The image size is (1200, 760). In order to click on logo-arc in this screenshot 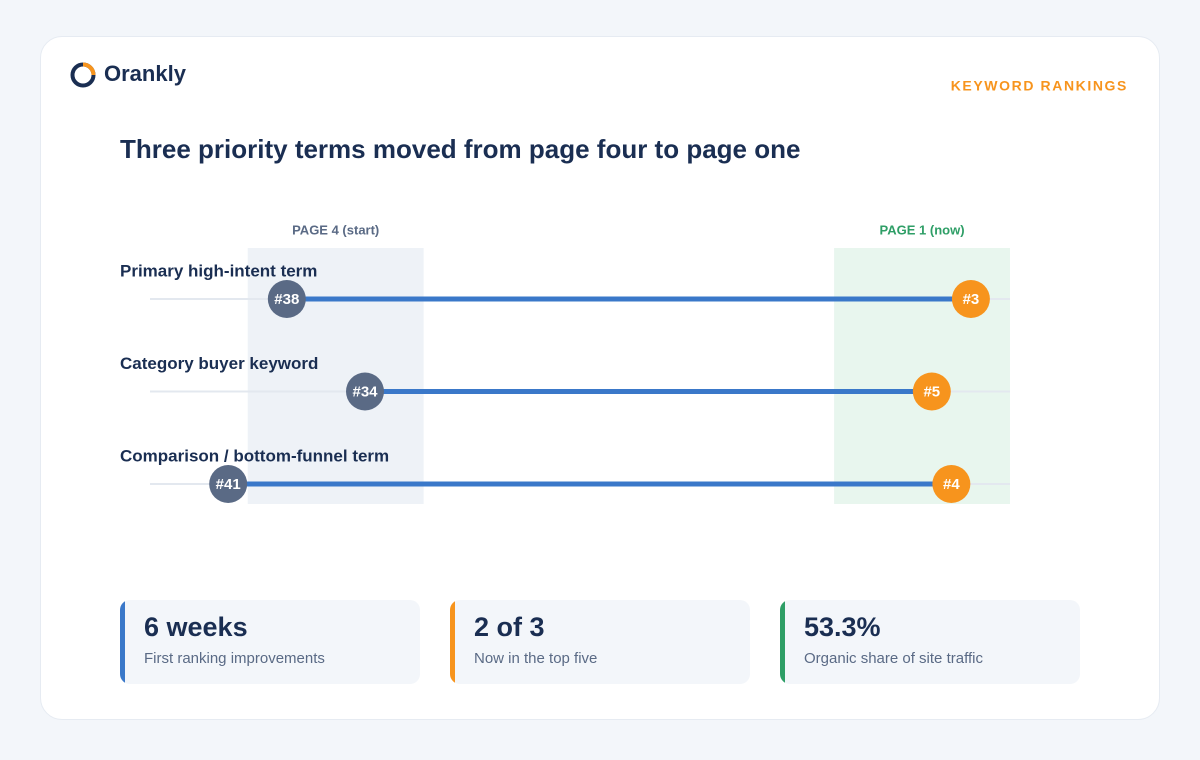, I will do `click(89, 69)`.